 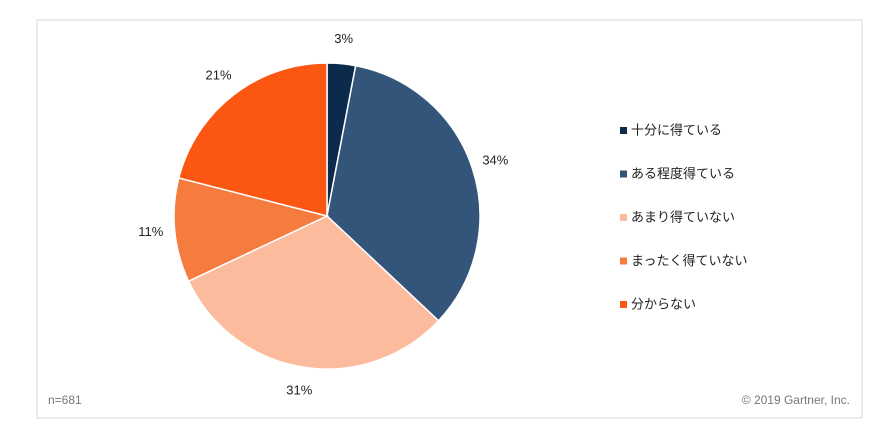 What do you see at coordinates (683, 173) in the screenshot?
I see `legend-label: ある程度得ている` at bounding box center [683, 173].